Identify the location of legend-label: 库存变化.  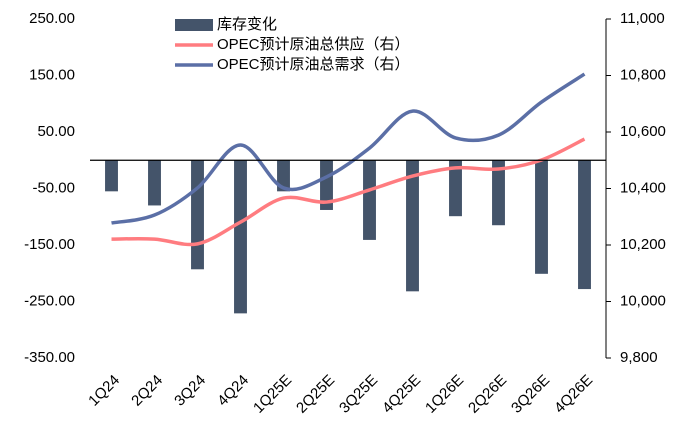
(247, 24).